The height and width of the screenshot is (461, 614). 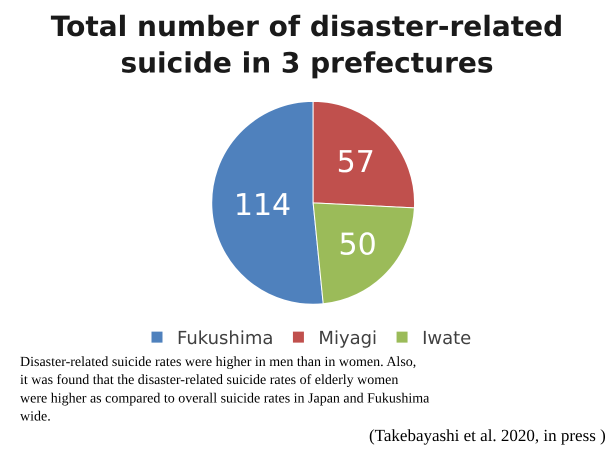 I want to click on chart-title: Total number of disaster-related suicide in 3 prefectures, so click(x=307, y=45).